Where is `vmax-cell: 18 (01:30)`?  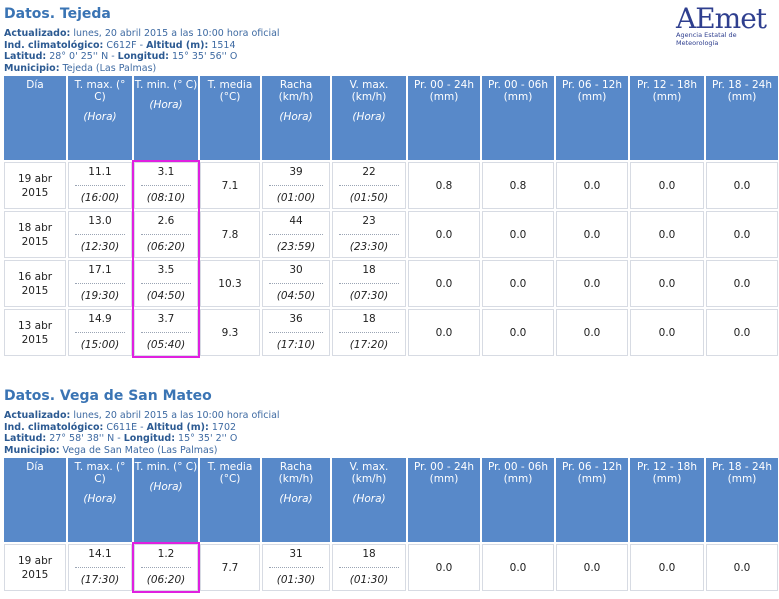 vmax-cell: 18 (01:30) is located at coordinates (369, 567).